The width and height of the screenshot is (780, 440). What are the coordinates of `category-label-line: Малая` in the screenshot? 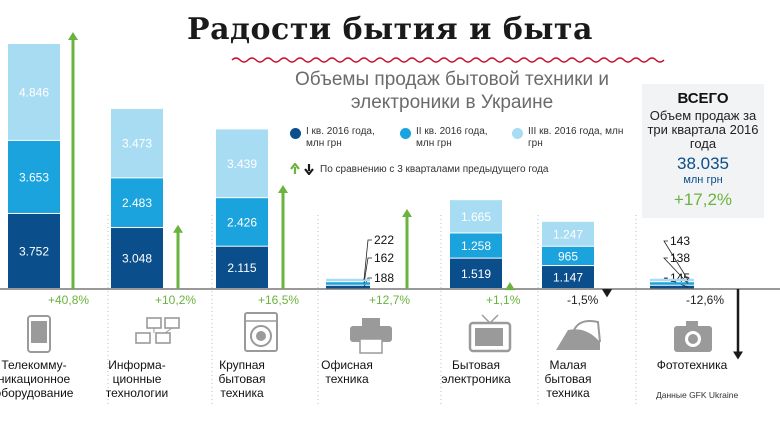 It's located at (568, 365).